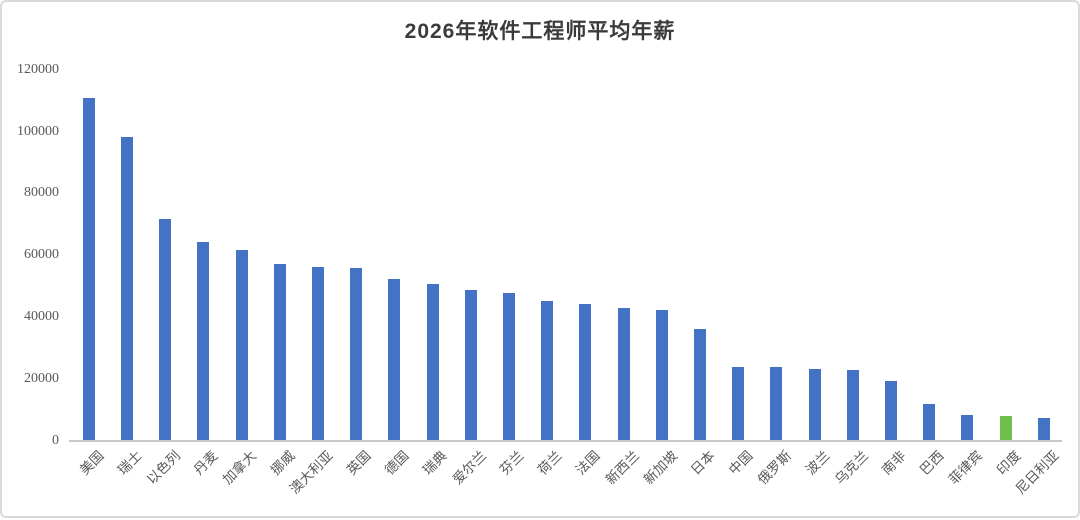 The image size is (1080, 520). I want to click on x-axis-category-label: 俄罗斯, so click(774, 468).